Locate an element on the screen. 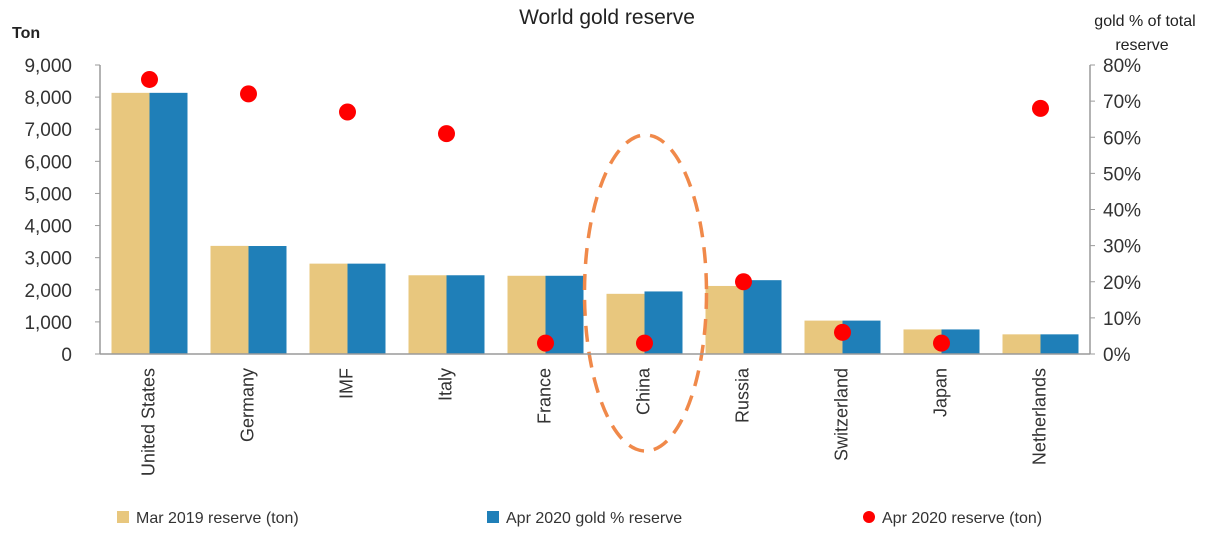  right-tick-label: 80% is located at coordinates (1122, 66).